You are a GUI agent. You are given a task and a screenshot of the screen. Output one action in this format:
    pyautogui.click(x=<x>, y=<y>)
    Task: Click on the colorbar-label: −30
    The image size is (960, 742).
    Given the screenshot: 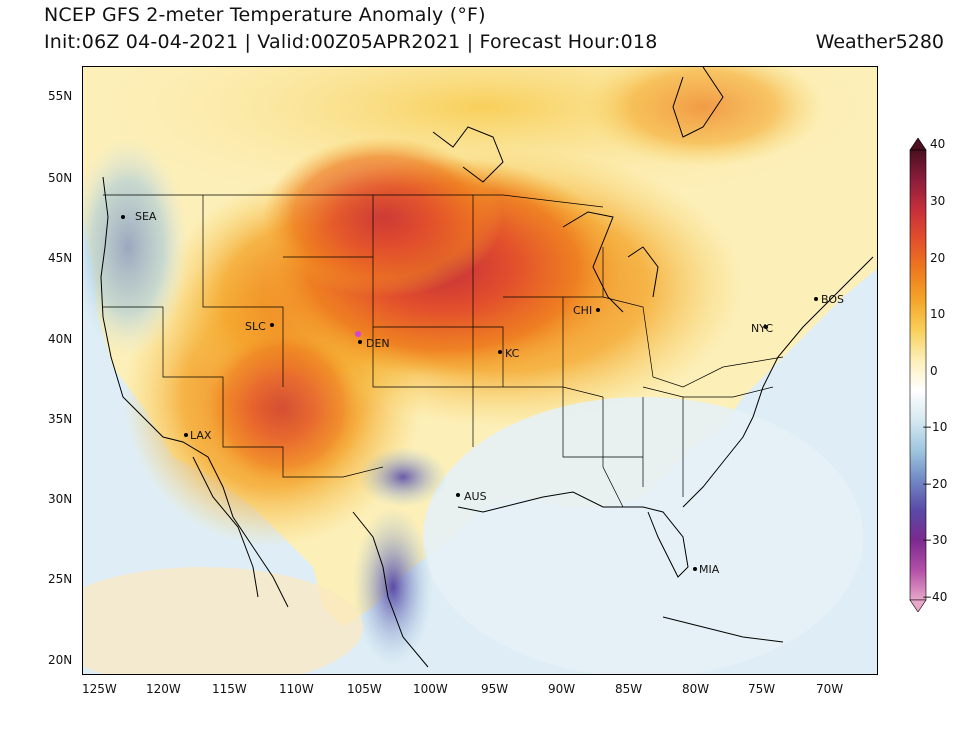 What is the action you would take?
    pyautogui.click(x=935, y=540)
    